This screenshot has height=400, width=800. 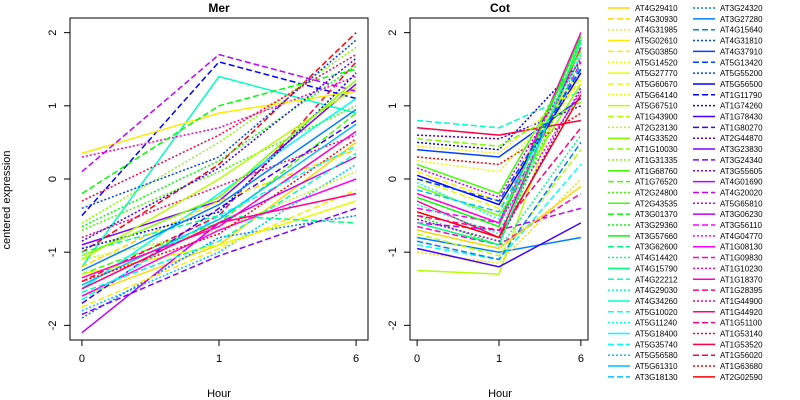 I want to click on legend-entry: AT1G76520, so click(x=656, y=182).